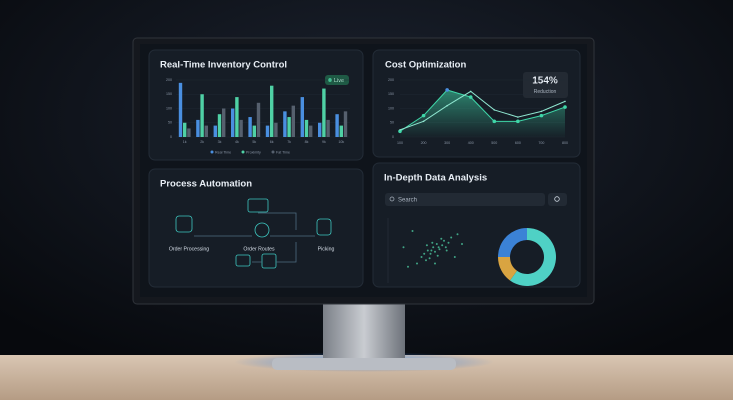  I want to click on search-box, so click(465, 199).